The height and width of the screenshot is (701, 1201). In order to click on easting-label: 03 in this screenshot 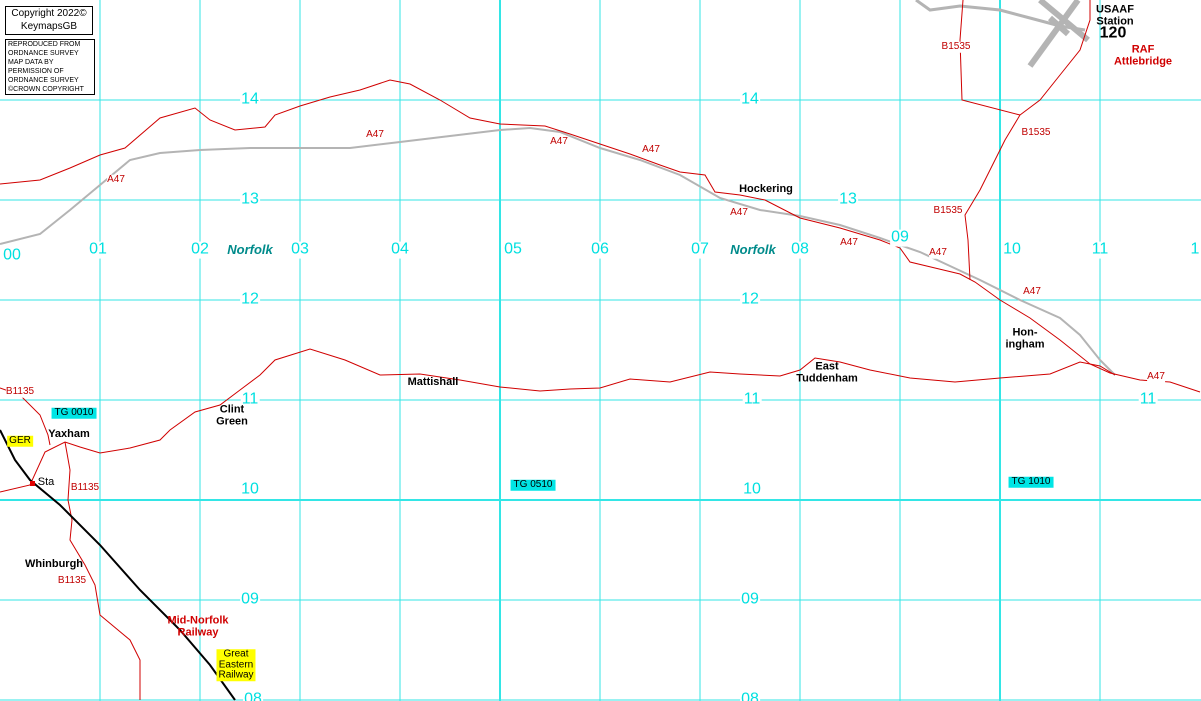, I will do `click(300, 249)`.